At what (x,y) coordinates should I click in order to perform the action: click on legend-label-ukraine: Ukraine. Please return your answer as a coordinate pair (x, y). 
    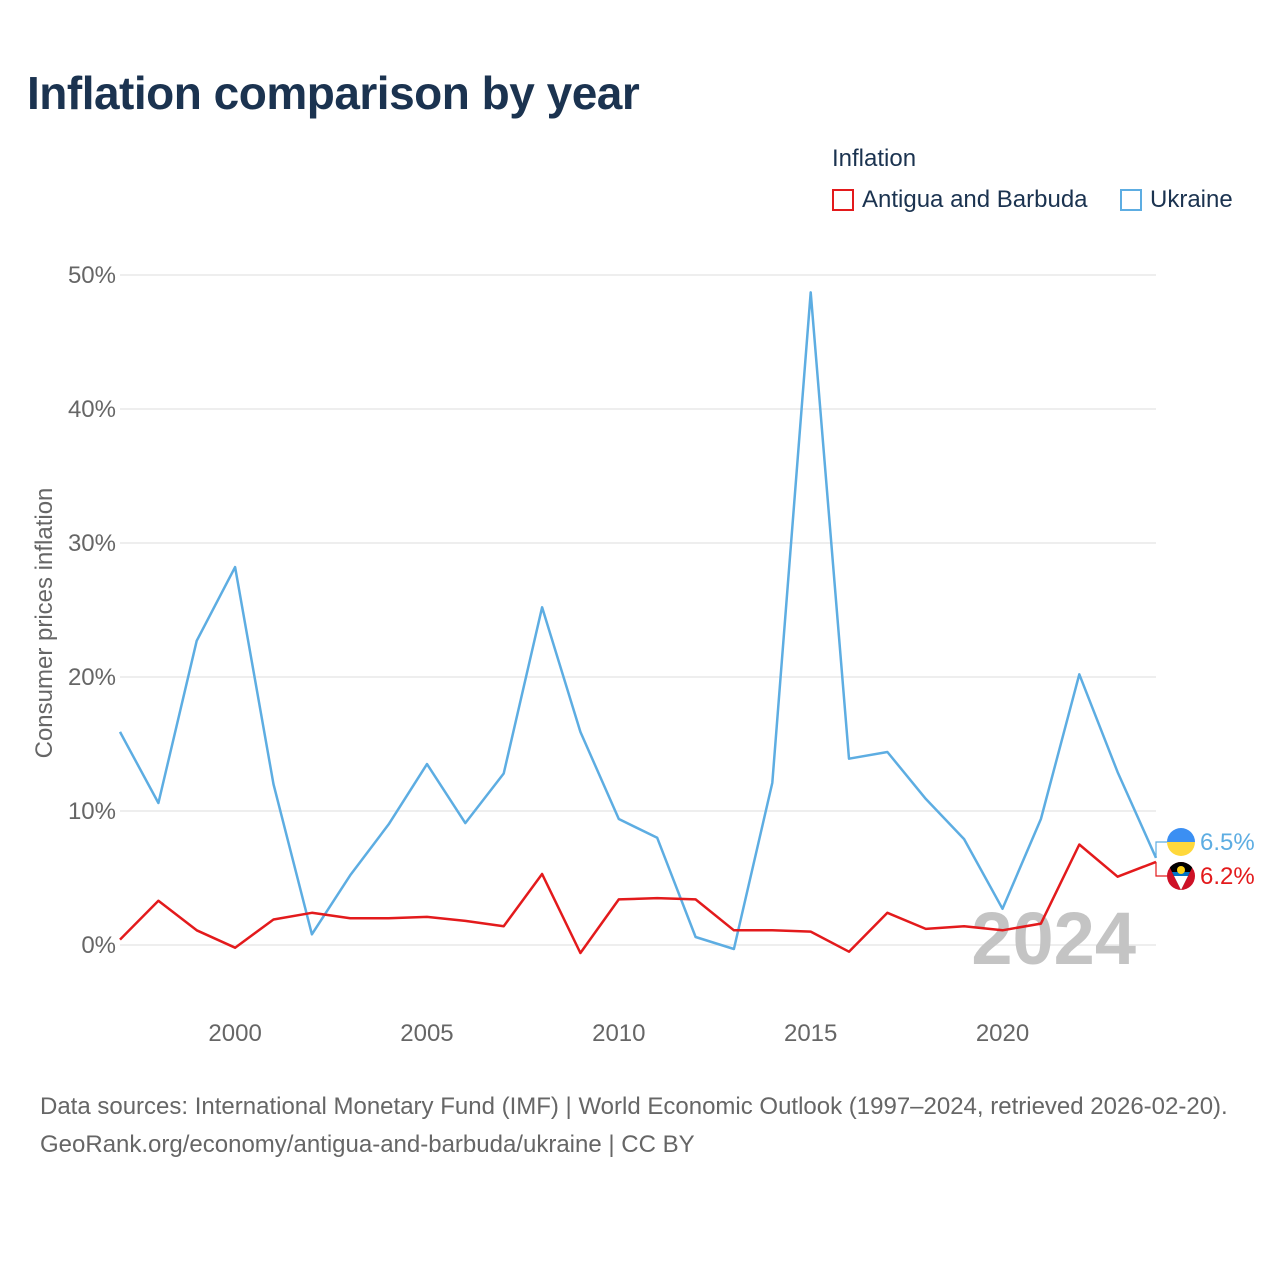
    Looking at the image, I should click on (1191, 199).